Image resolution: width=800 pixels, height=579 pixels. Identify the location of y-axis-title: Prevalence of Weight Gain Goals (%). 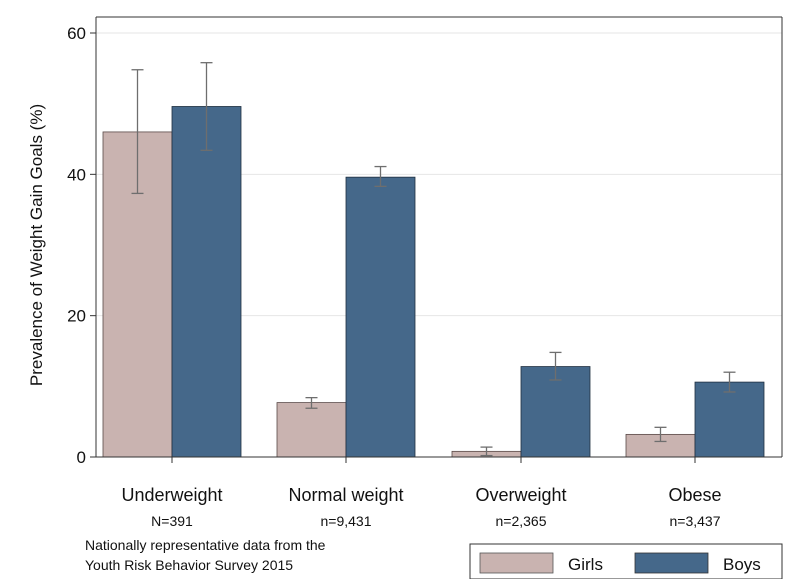
(36, 245).